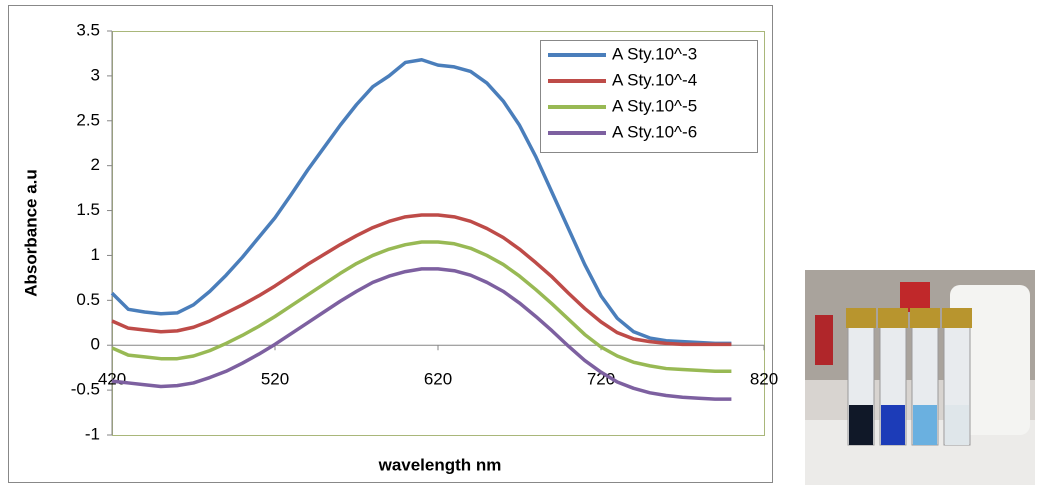 The image size is (1039, 493). Describe the element at coordinates (95, 344) in the screenshot. I see `y-tick-label: 0` at that location.